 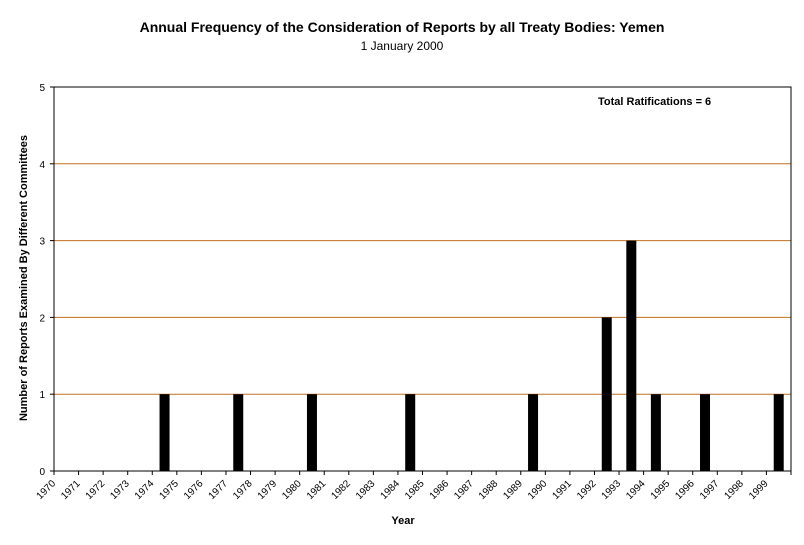 I want to click on bar-1993, so click(x=631, y=355).